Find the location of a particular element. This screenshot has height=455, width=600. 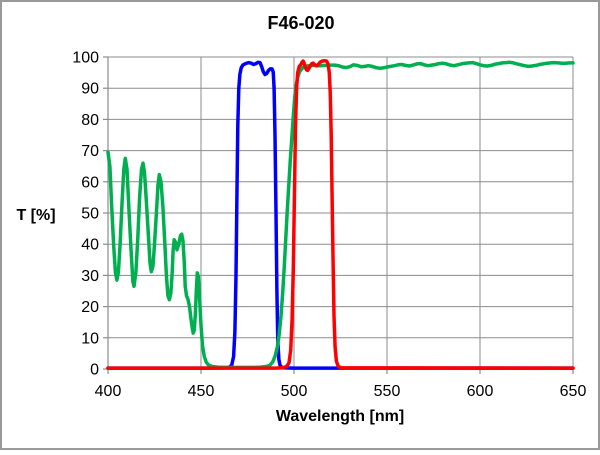

x-tick-label-500: 500 is located at coordinates (294, 391).